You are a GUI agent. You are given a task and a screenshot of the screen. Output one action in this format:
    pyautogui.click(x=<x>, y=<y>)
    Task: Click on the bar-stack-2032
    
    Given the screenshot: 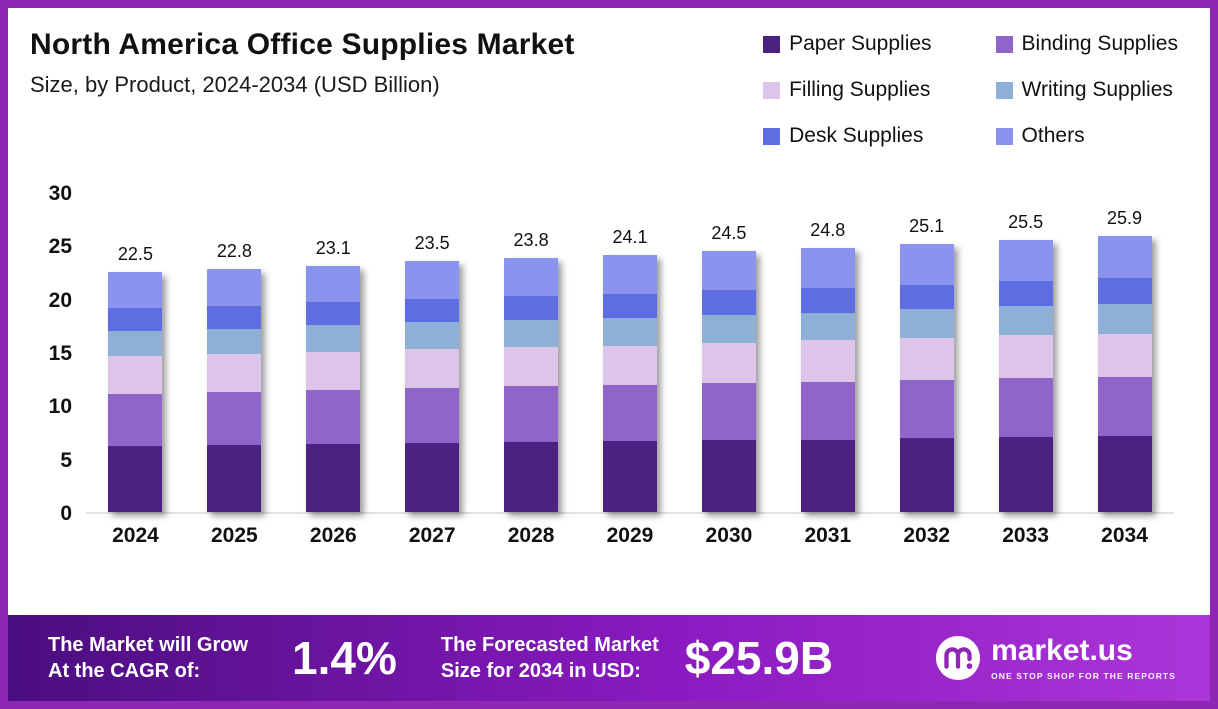 What is the action you would take?
    pyautogui.click(x=926, y=378)
    